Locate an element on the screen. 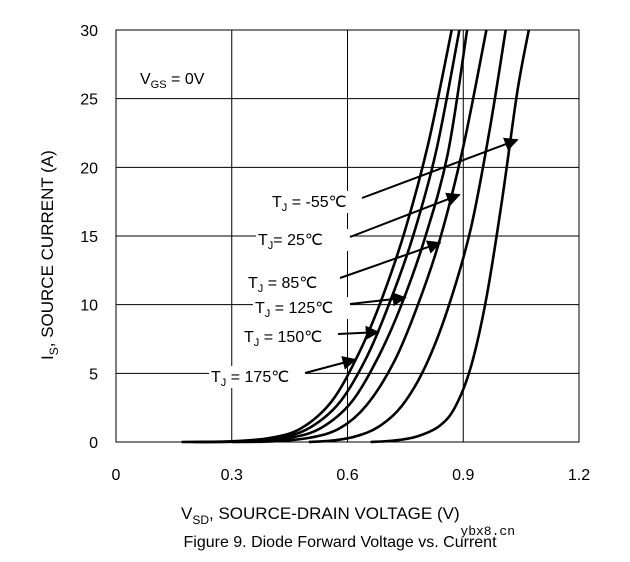 The height and width of the screenshot is (562, 630). x-tick-labels: 0 0.3 0.6 0.9 1.2 is located at coordinates (351, 475).